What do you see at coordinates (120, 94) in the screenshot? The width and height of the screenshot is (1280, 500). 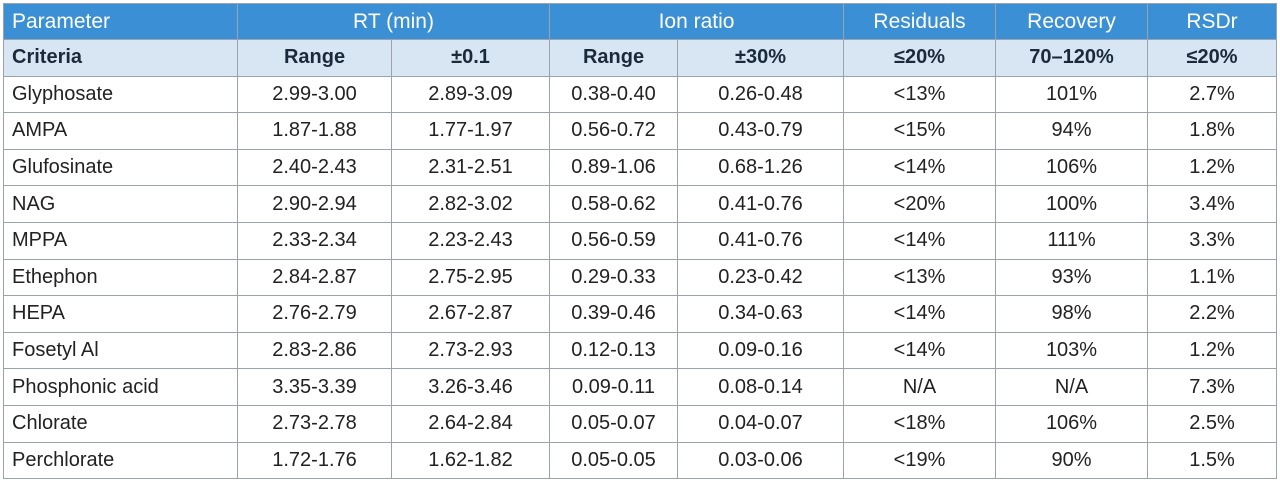 I see `cell-name: Glyphosate` at bounding box center [120, 94].